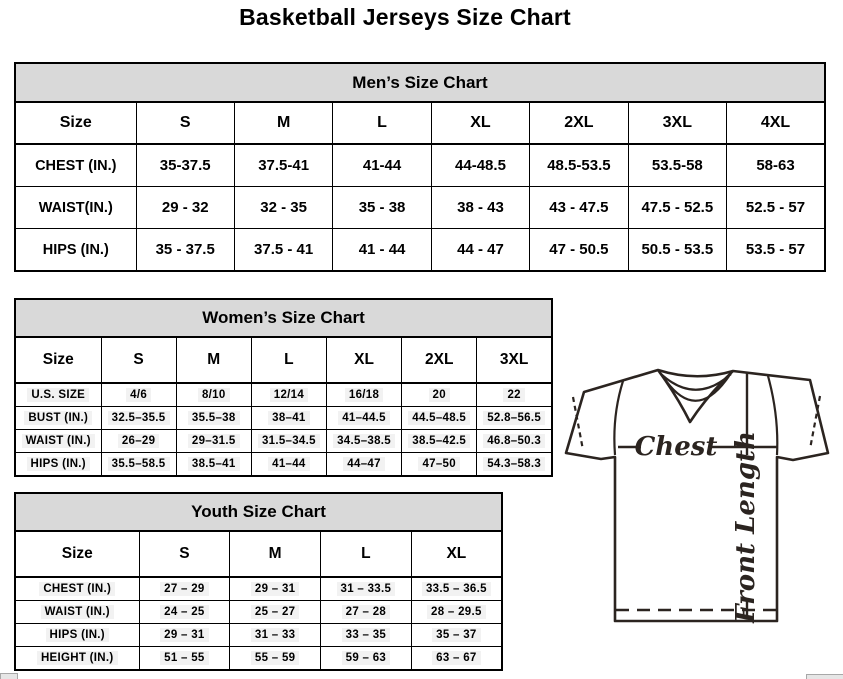  What do you see at coordinates (676, 447) in the screenshot?
I see `chest-label: Chest` at bounding box center [676, 447].